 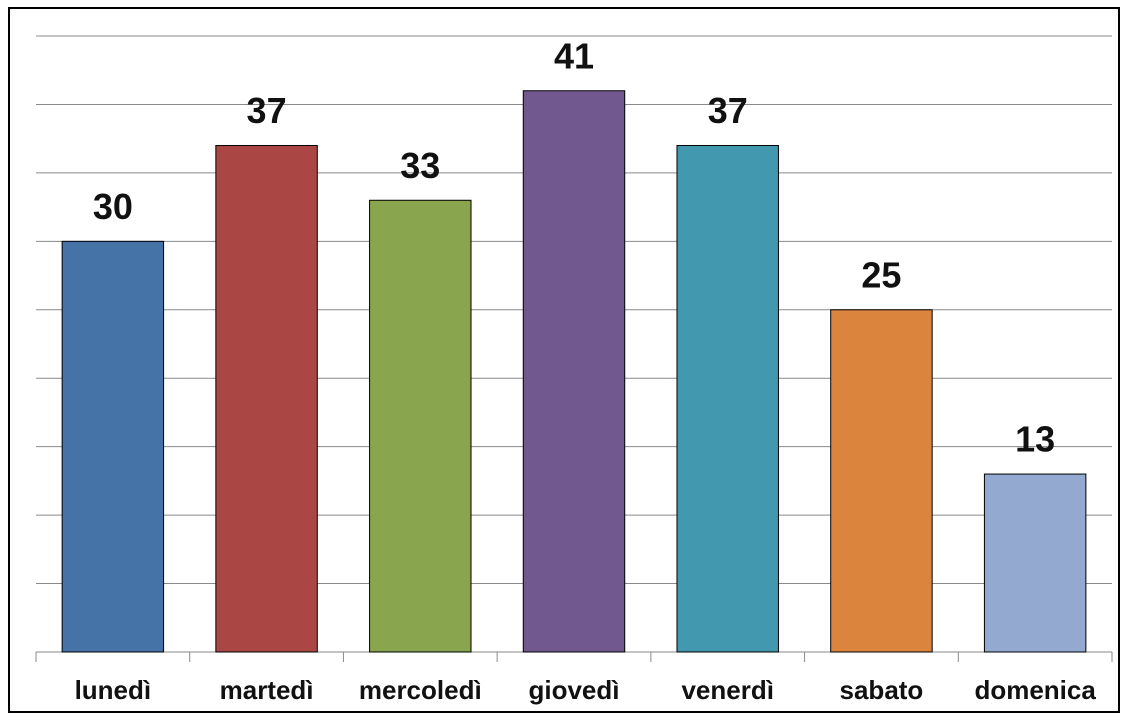 I want to click on x-tick-label: venerdì, so click(x=727, y=690).